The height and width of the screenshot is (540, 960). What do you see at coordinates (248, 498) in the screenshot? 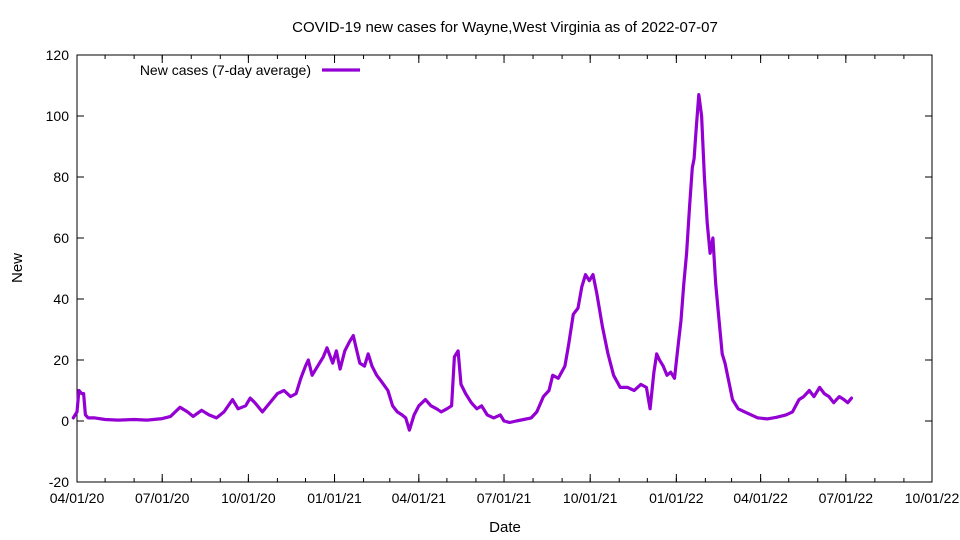
I see `x-tick-label: 10/01/20` at bounding box center [248, 498].